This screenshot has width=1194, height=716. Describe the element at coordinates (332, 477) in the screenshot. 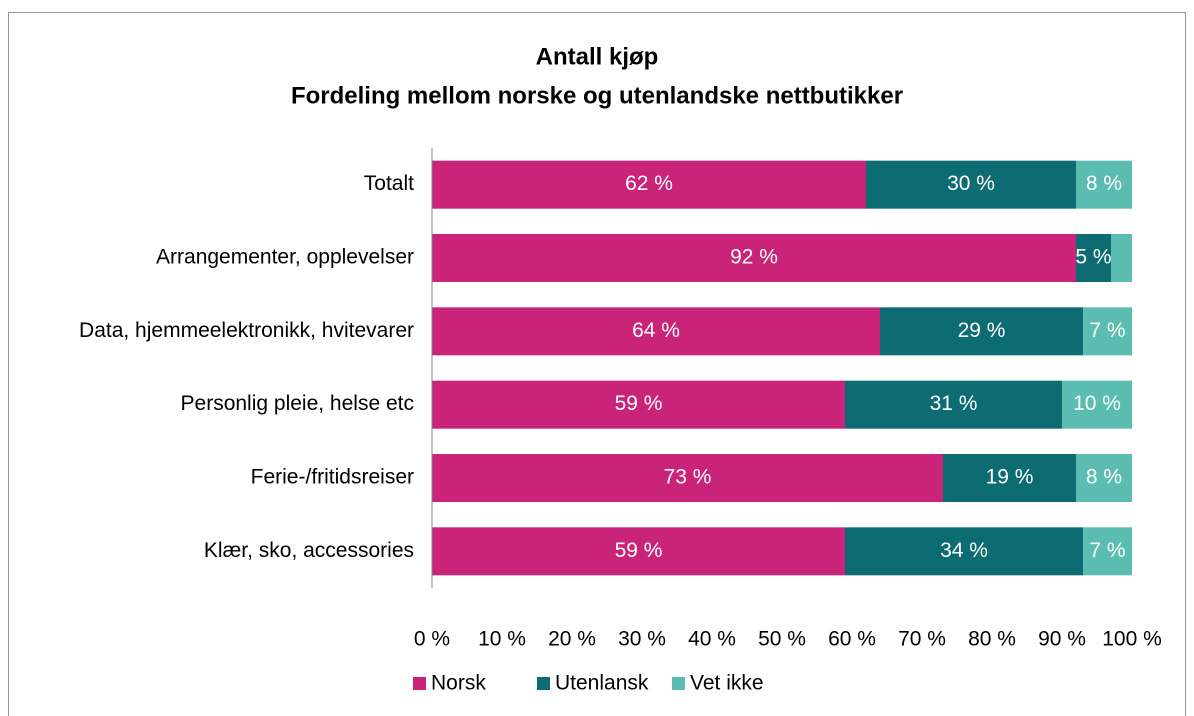

I see `category-label: Ferie-/fritidsreiser` at that location.